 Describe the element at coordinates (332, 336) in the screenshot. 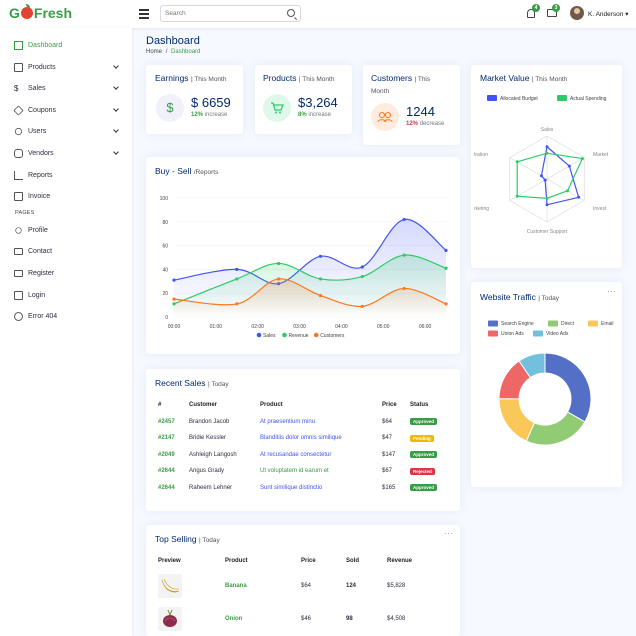

I see `legend-label: Customers` at that location.